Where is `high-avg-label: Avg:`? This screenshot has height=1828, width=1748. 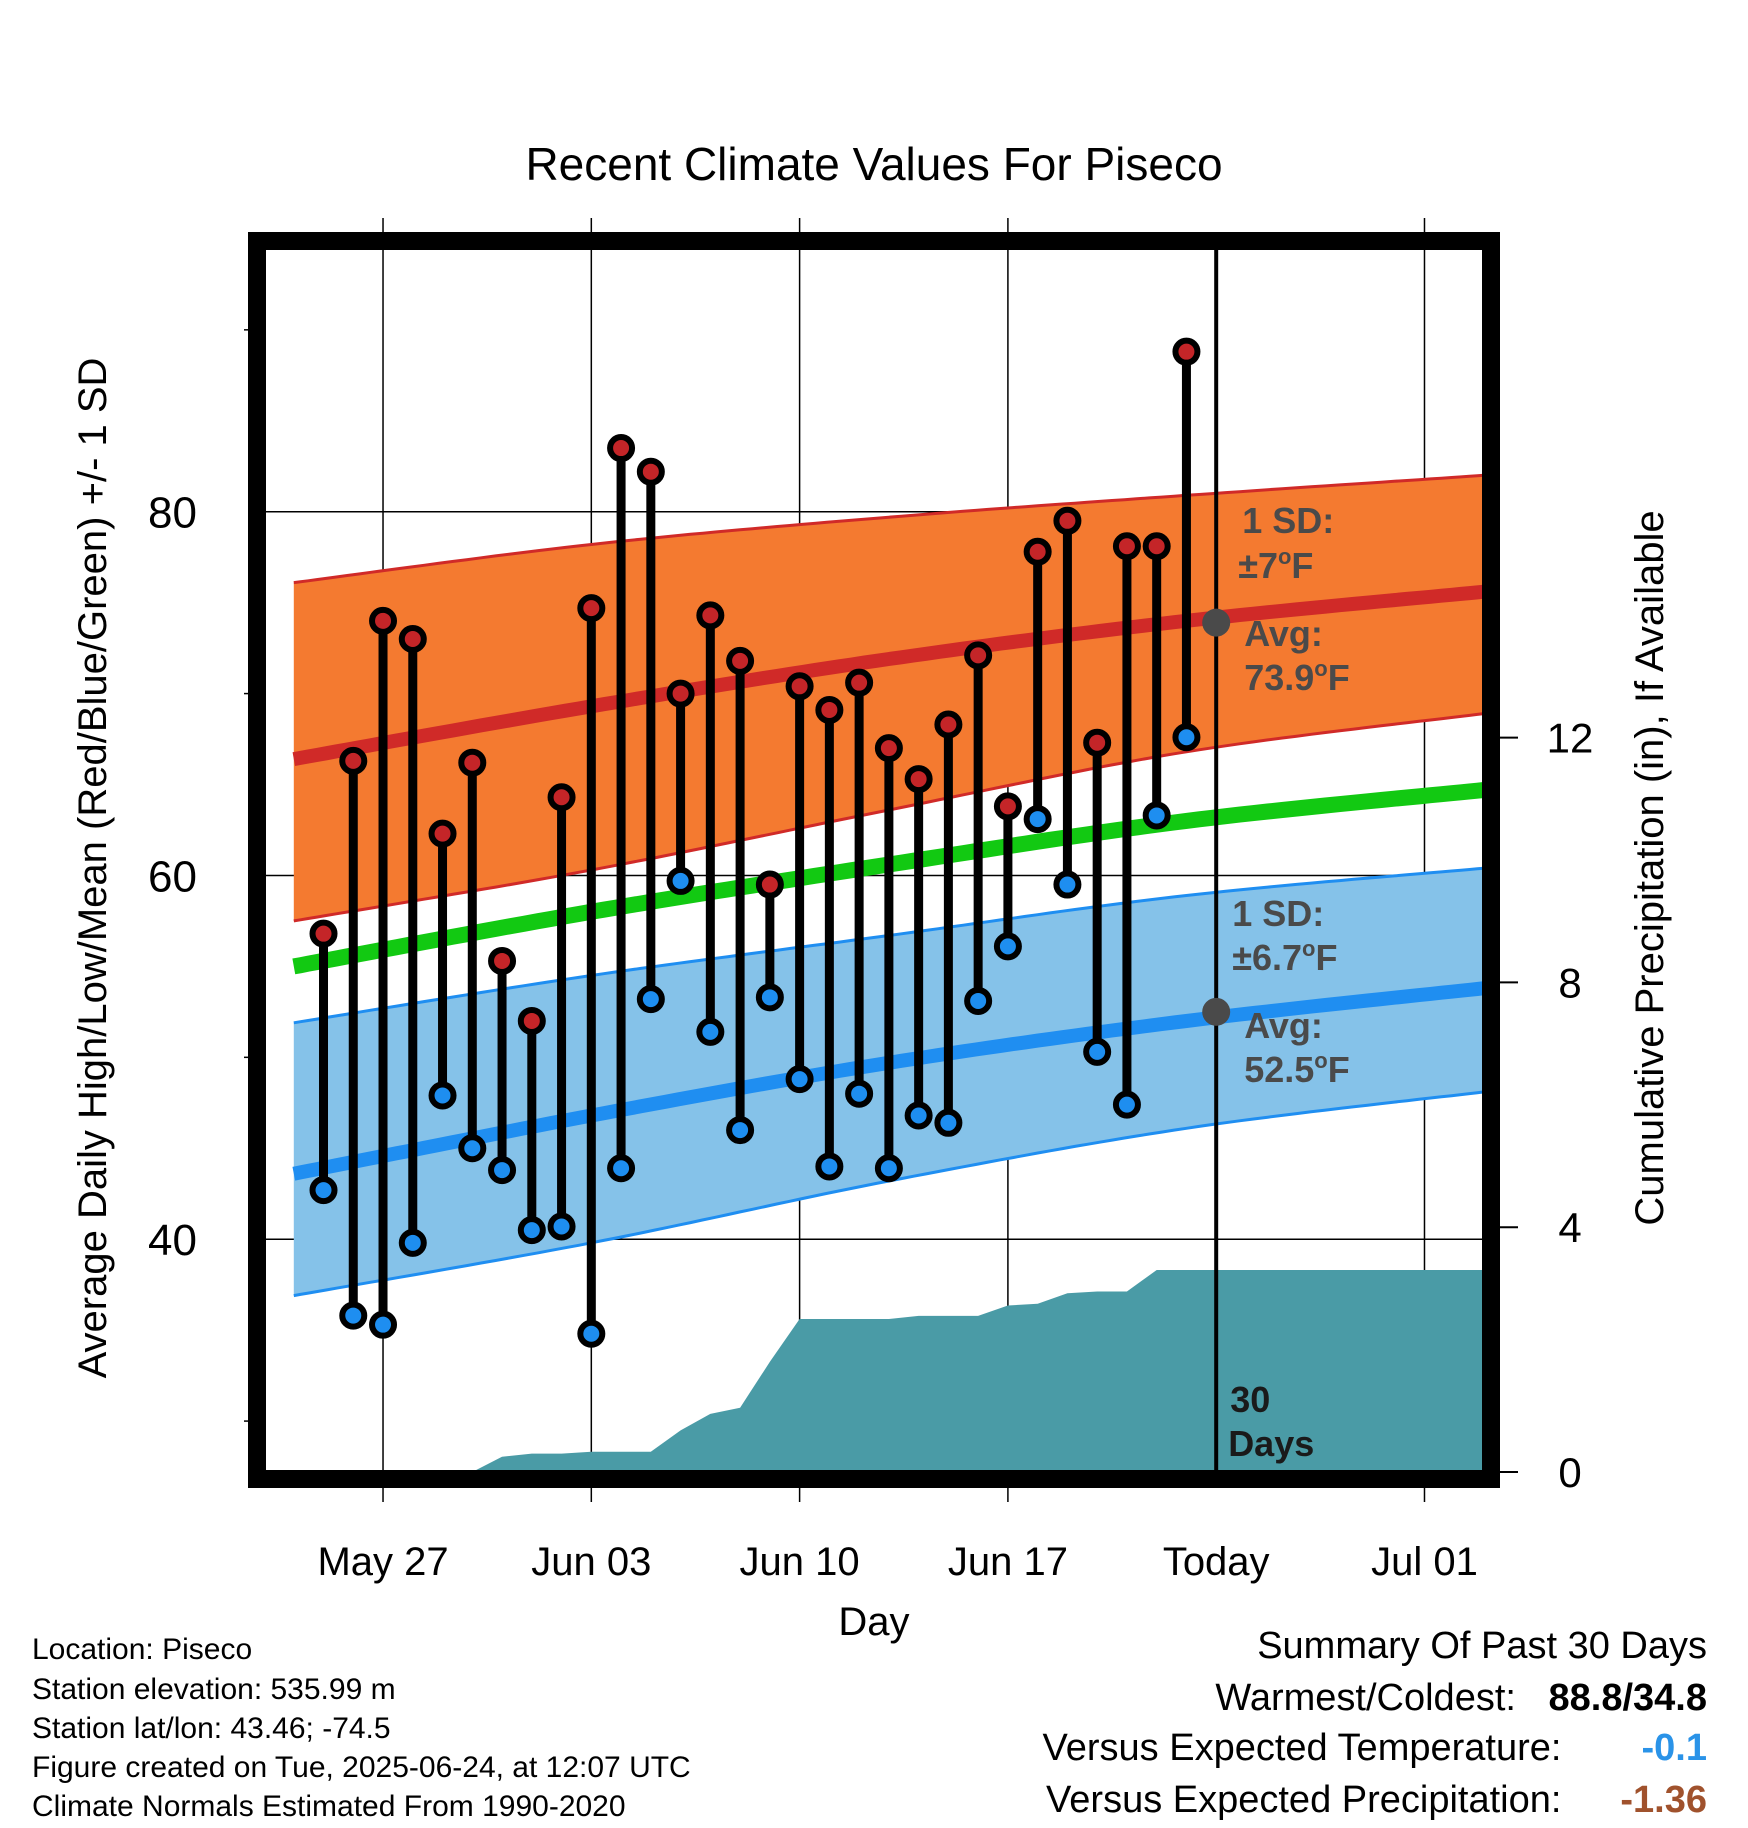 high-avg-label: Avg: is located at coordinates (1283, 633).